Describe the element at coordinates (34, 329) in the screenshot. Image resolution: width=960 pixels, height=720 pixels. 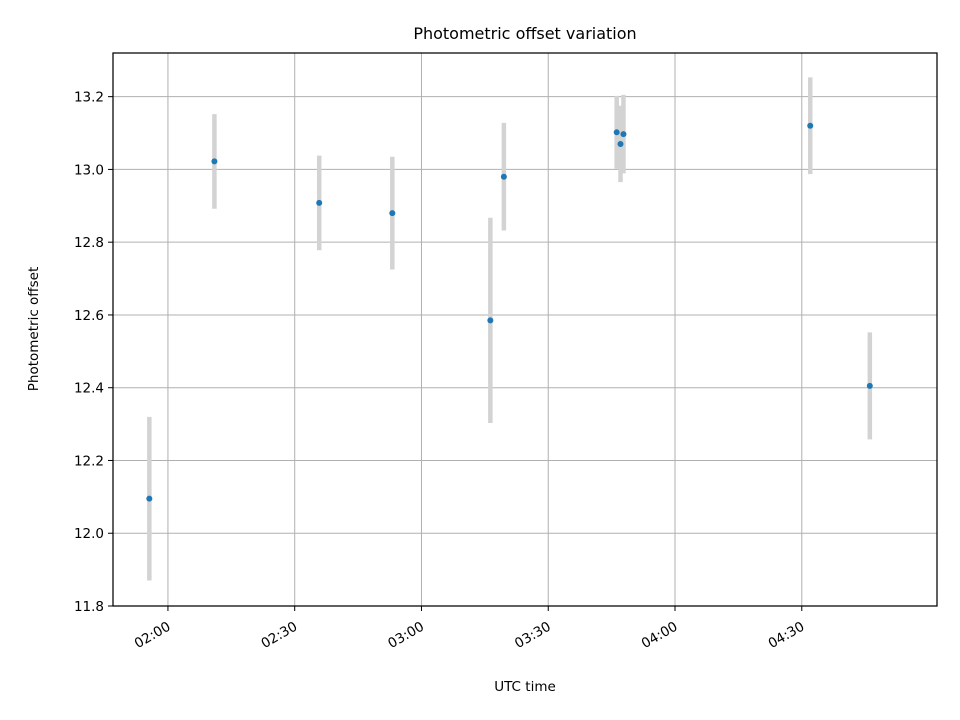
I see `y-axis-label: Photometric offset` at that location.